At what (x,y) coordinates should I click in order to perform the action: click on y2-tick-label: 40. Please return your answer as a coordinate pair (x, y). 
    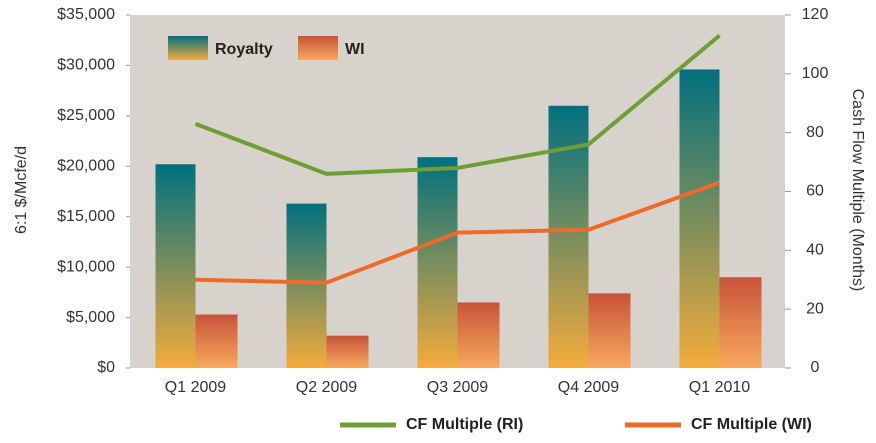
    Looking at the image, I should click on (815, 250).